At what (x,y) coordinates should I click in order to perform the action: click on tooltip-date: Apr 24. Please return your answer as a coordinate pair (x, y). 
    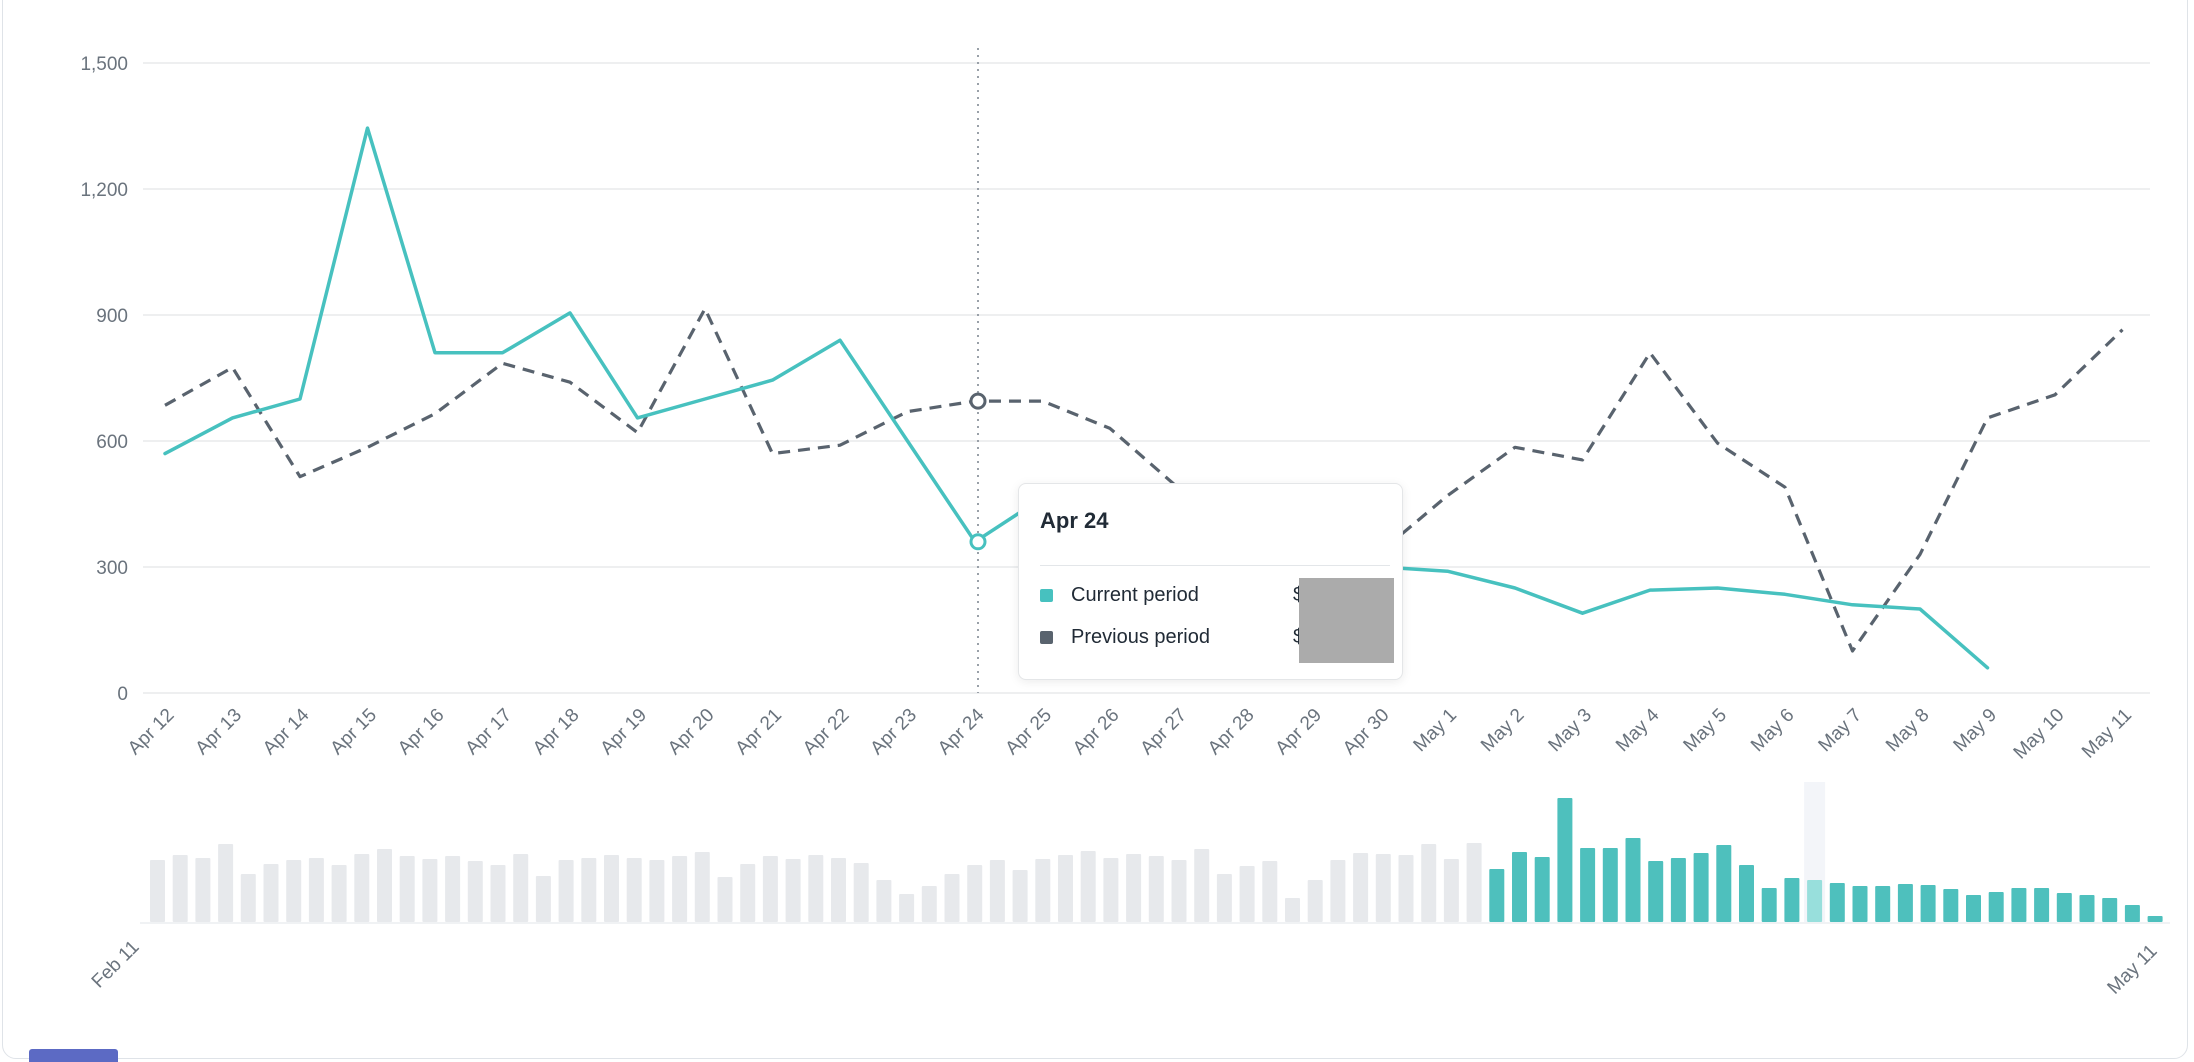
    Looking at the image, I should click on (1074, 520).